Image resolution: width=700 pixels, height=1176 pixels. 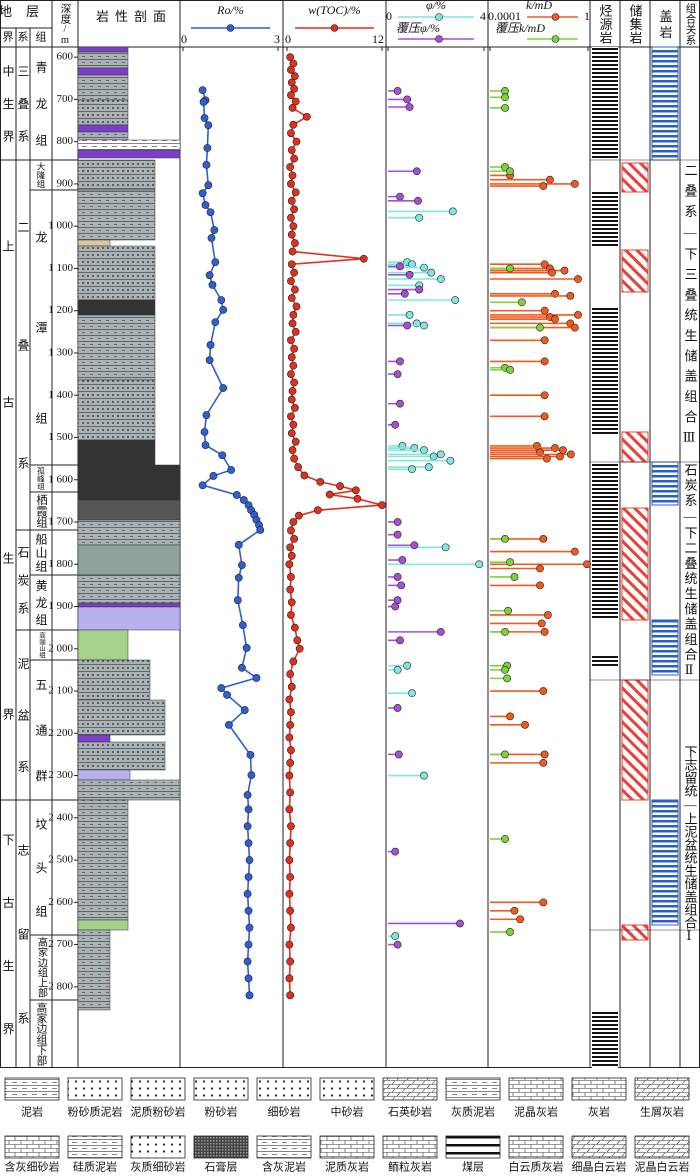 I want to click on reservoir-rock-interval, so click(x=635, y=564).